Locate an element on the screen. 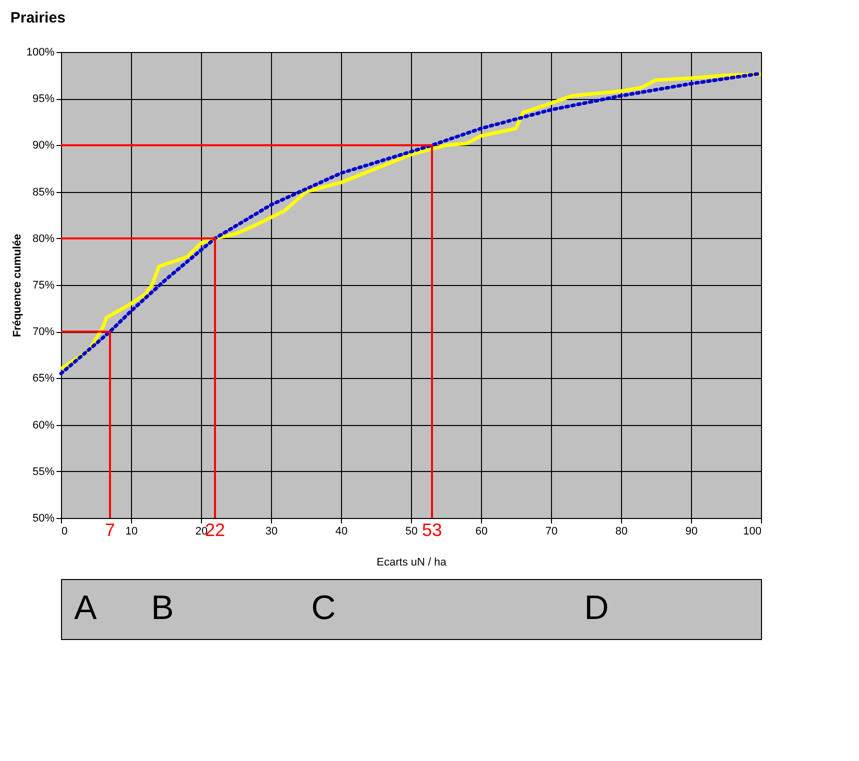 The height and width of the screenshot is (761, 859). y-tick-label: 90% is located at coordinates (43, 146).